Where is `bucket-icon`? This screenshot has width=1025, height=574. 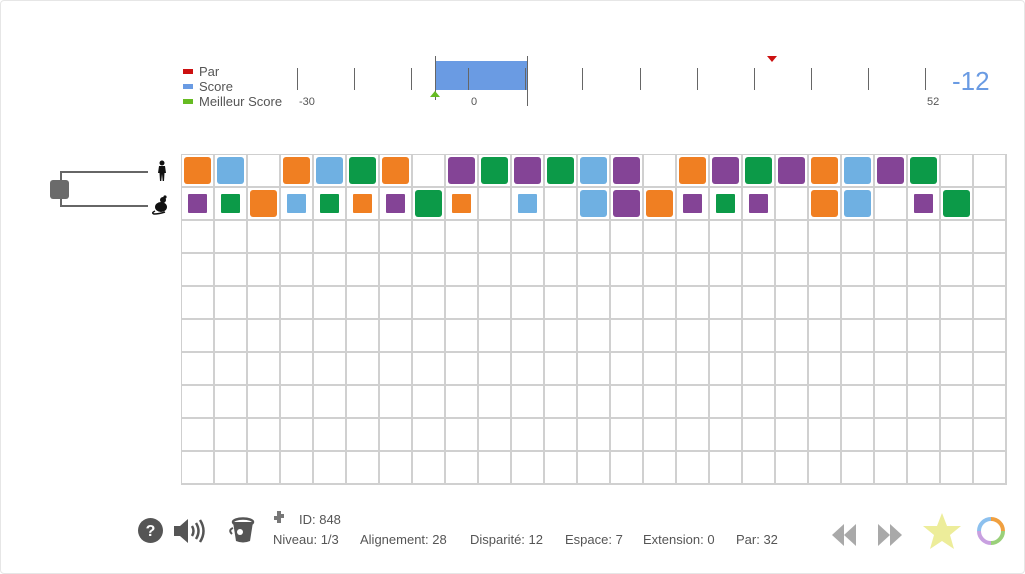 bucket-icon is located at coordinates (242, 532).